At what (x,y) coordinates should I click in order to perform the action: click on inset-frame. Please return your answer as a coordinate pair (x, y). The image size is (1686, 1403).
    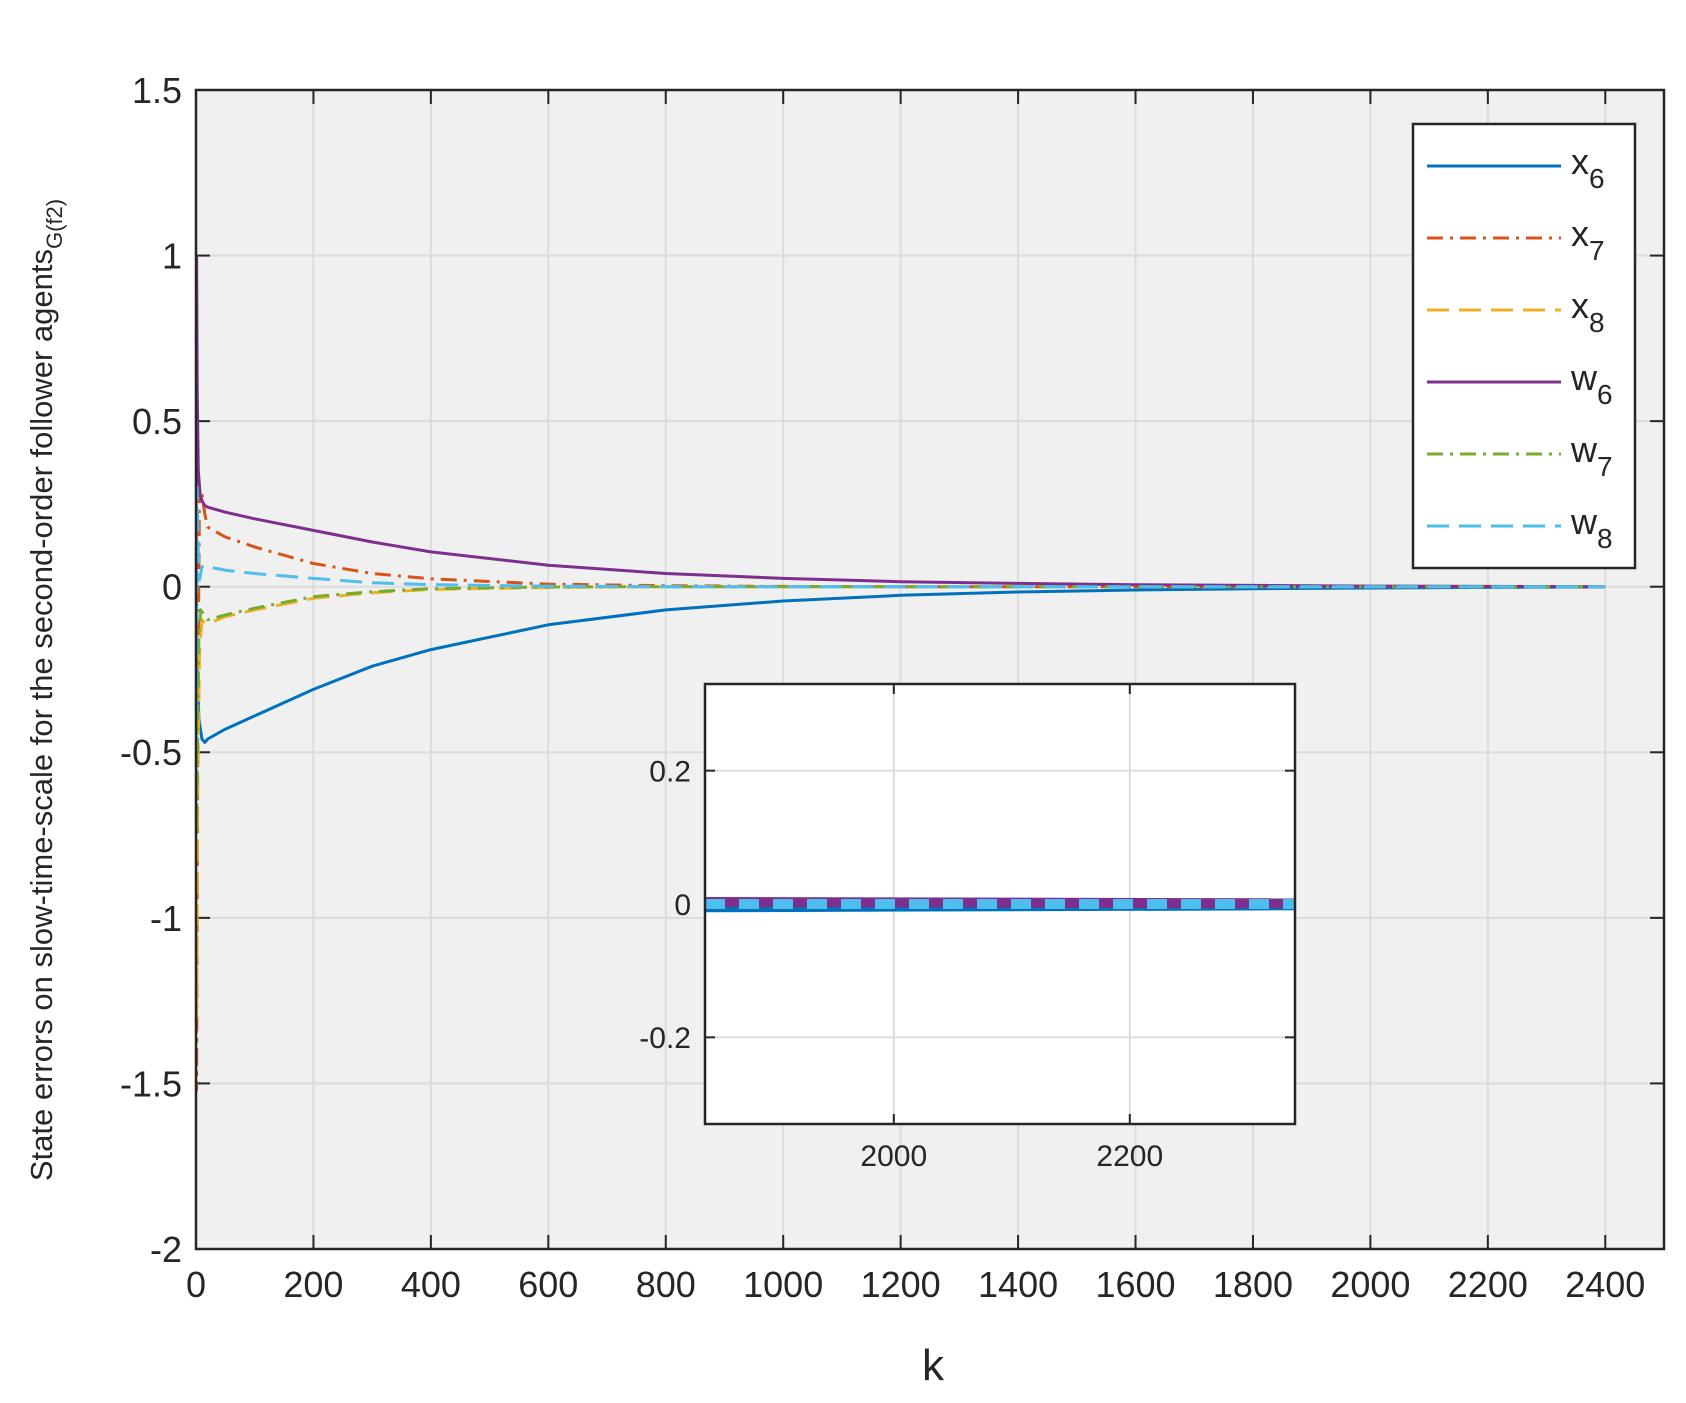
    Looking at the image, I should click on (1000, 904).